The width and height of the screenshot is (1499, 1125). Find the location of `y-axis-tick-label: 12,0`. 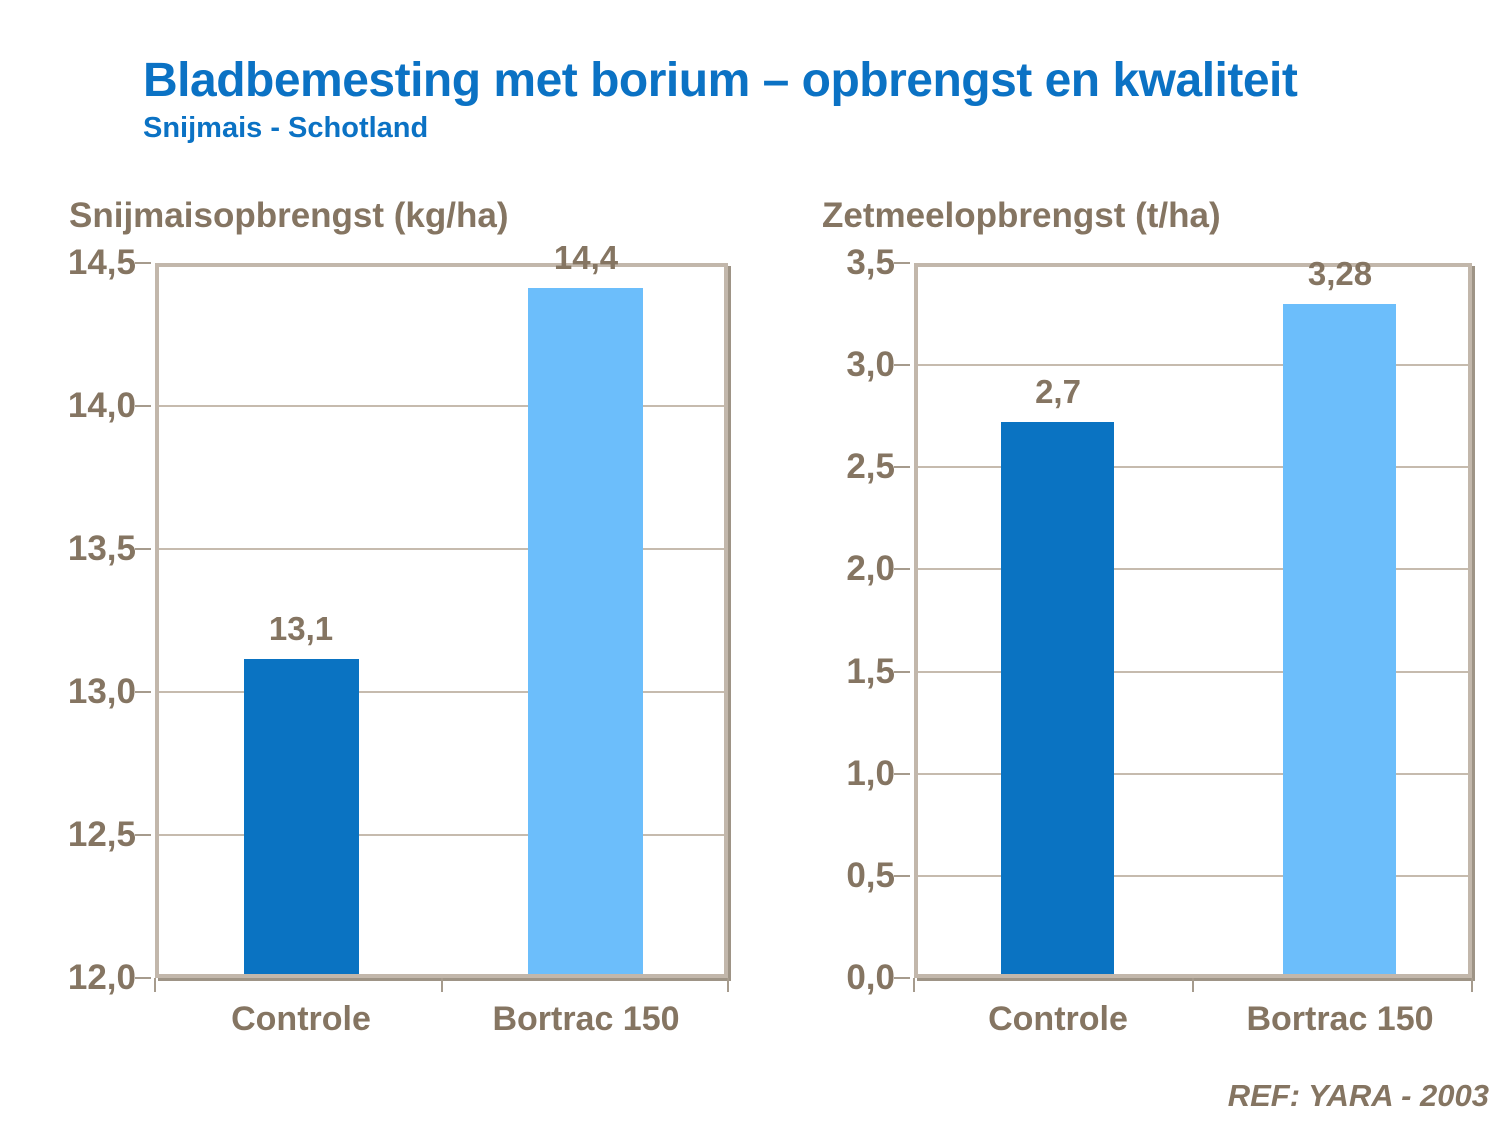

y-axis-tick-label: 12,0 is located at coordinates (101, 977).